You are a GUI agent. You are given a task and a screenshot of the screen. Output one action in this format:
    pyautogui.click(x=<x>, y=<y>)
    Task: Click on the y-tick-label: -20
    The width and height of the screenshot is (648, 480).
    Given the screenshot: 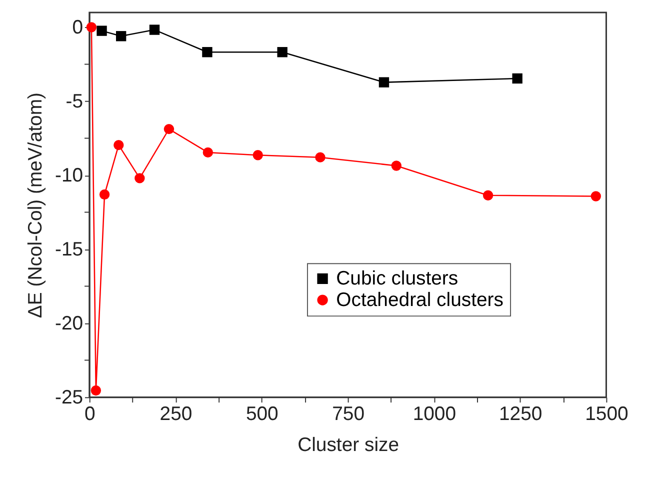 What is the action you would take?
    pyautogui.click(x=69, y=323)
    